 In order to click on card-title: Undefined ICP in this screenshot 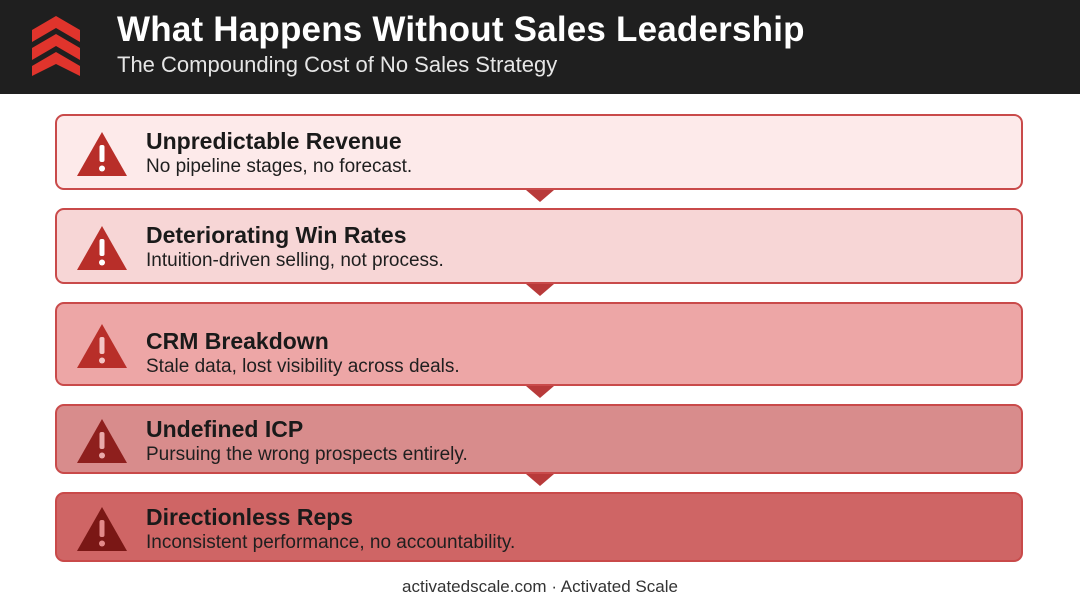, I will do `click(225, 429)`.